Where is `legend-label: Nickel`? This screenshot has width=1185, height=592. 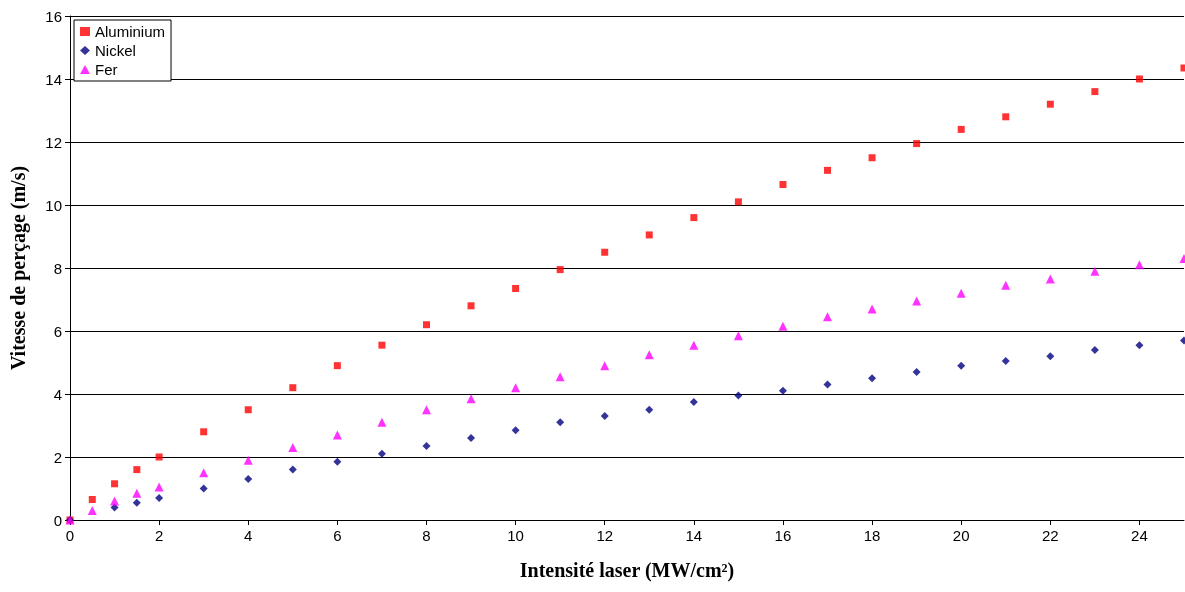 legend-label: Nickel is located at coordinates (115, 50).